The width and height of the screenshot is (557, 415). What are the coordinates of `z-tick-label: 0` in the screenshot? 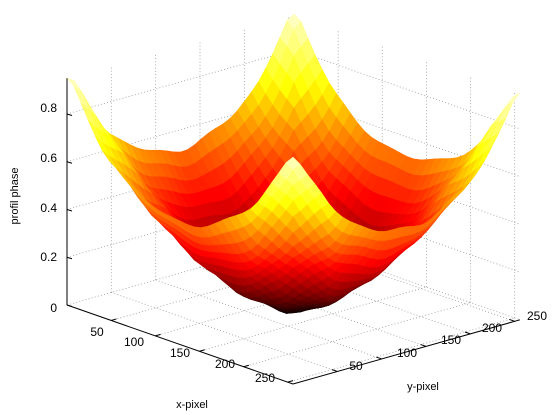 It's located at (53, 308).